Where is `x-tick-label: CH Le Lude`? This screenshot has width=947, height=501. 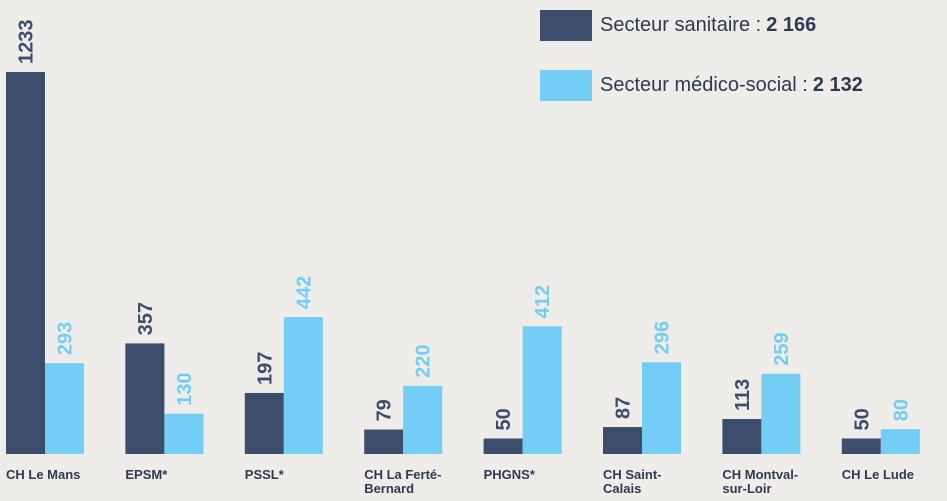
x-tick-label: CH Le Lude is located at coordinates (878, 475).